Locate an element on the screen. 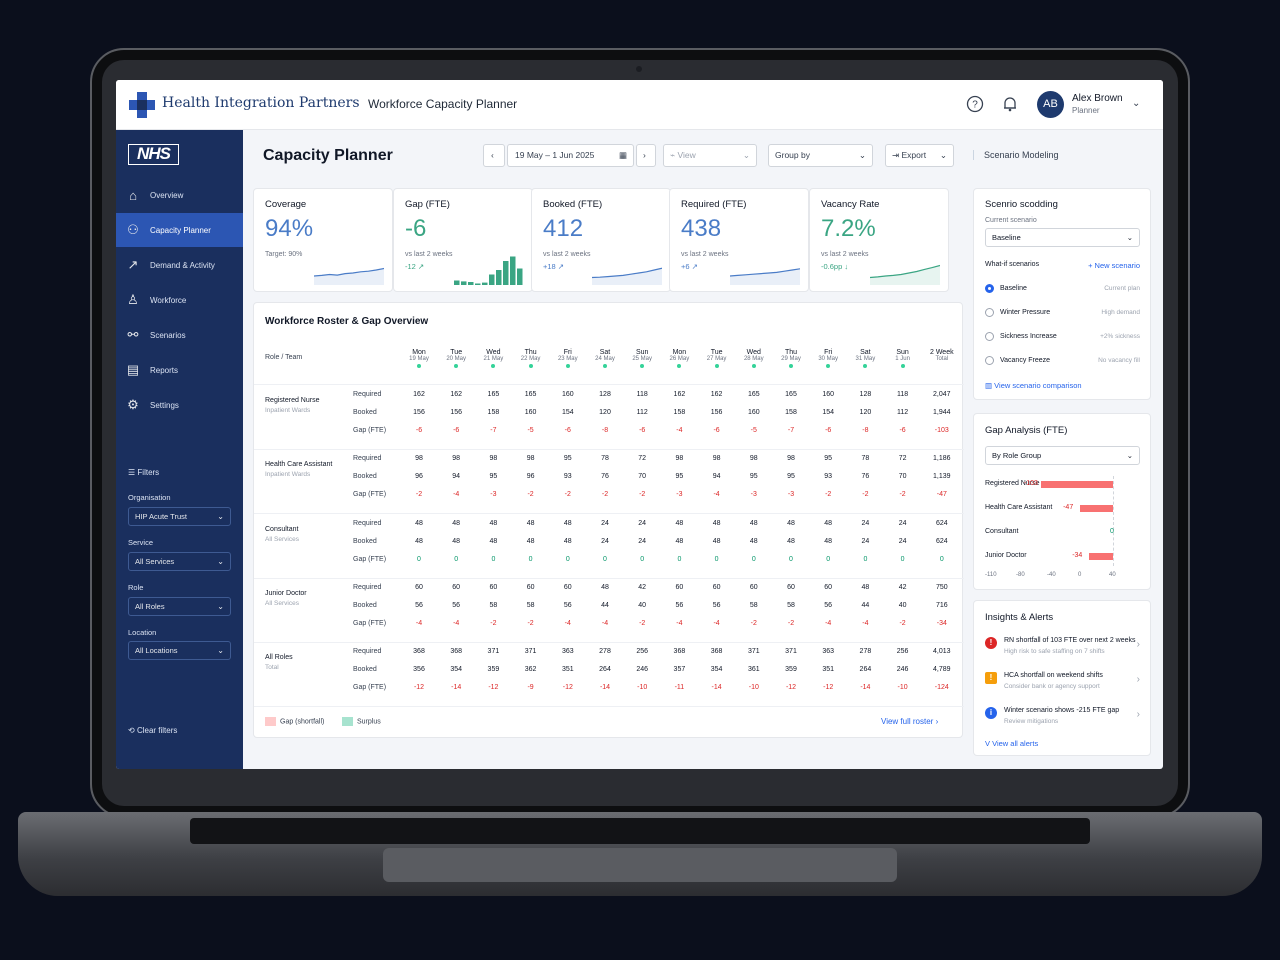 The width and height of the screenshot is (1280, 960). service-select: All Services ⌄ is located at coordinates (179, 561).